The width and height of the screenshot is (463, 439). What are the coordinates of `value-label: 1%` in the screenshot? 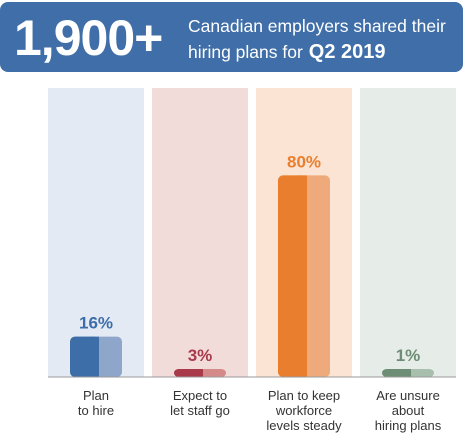 It's located at (408, 355).